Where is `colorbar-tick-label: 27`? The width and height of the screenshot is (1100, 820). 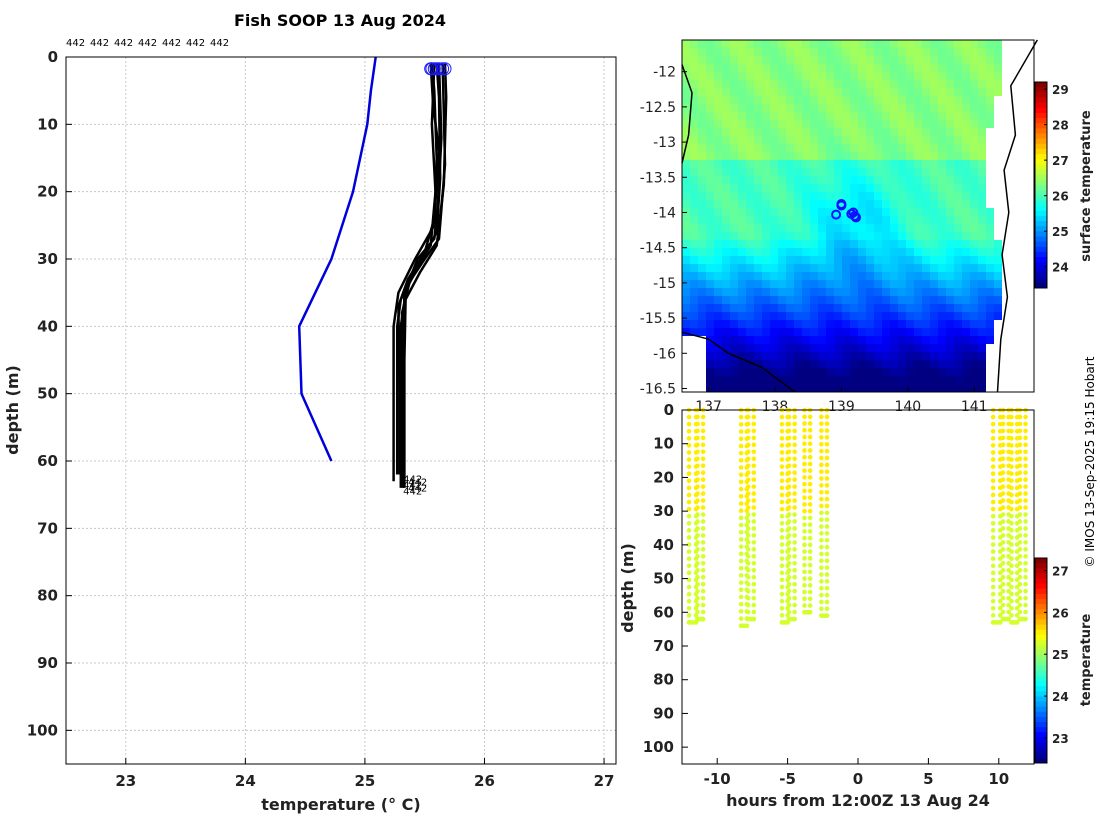
colorbar-tick-label: 27 is located at coordinates (1060, 161).